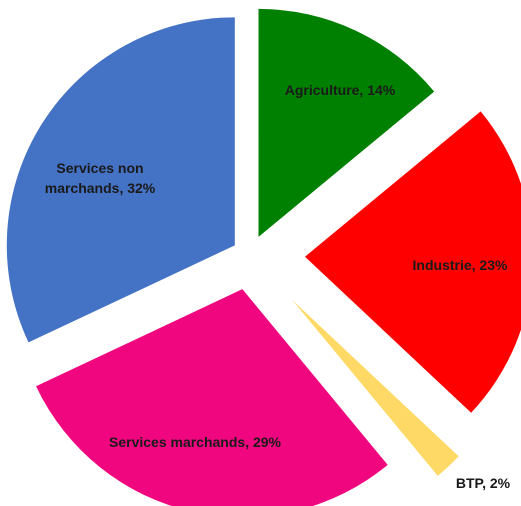 Image resolution: width=521 pixels, height=506 pixels. I want to click on data-label: Services marchands, 29%, so click(195, 442).